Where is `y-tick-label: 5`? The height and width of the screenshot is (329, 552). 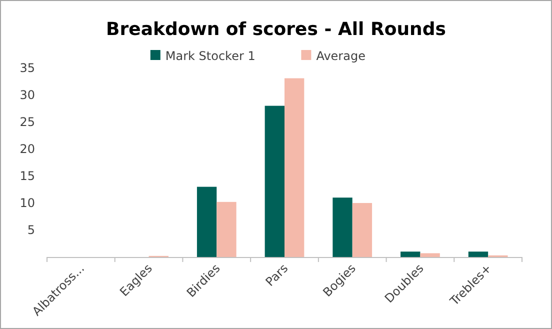
y-tick-label: 5 is located at coordinates (31, 230).